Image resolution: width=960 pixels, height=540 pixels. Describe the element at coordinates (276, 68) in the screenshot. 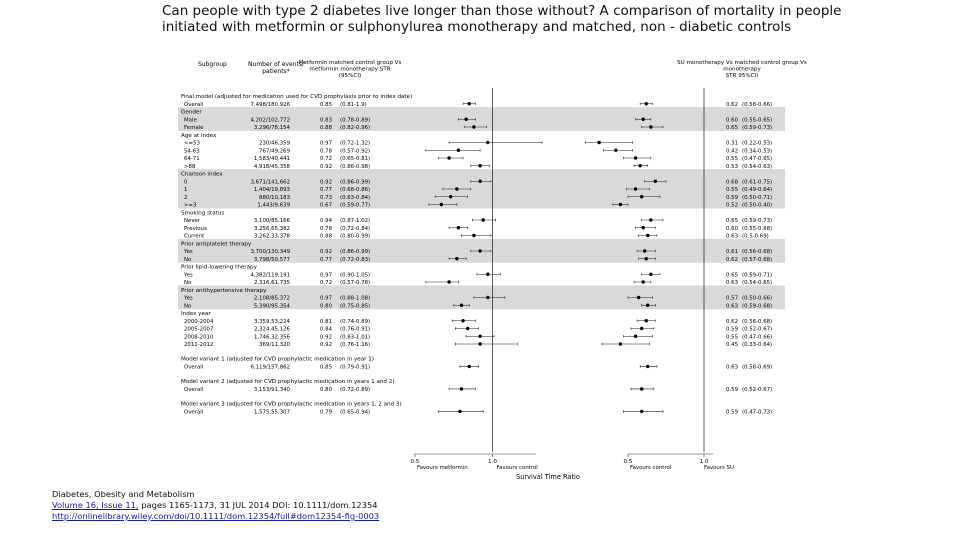

I see `header-events: Number of events/patients*` at that location.